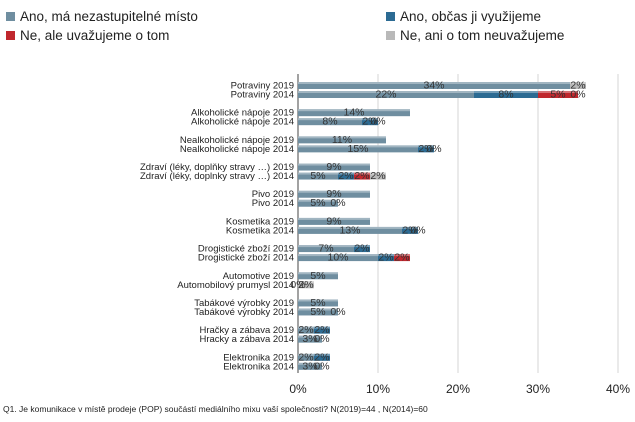 The height and width of the screenshot is (422, 635). Describe the element at coordinates (246, 339) in the screenshot. I see `category-label: Hracky a zábava 2014` at that location.